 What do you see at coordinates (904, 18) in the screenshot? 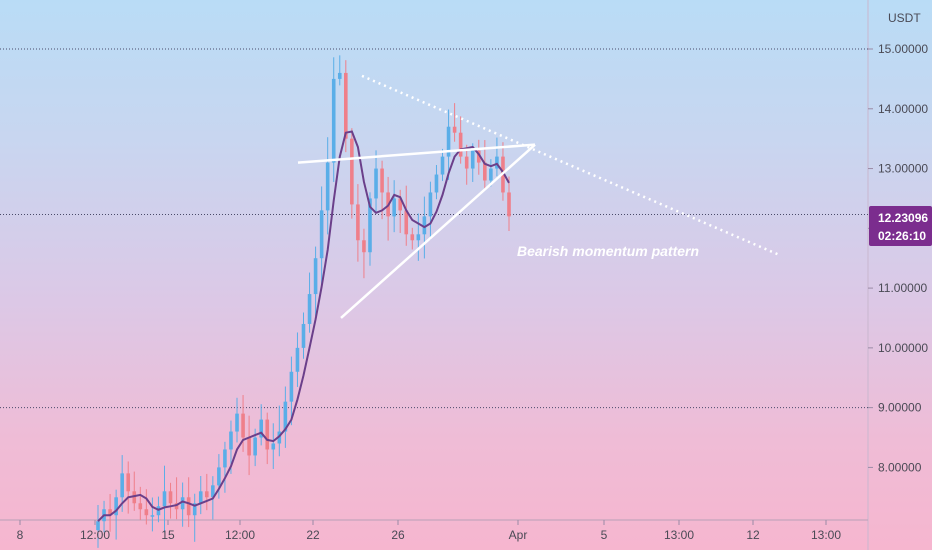
I see `currency-label: USDT` at bounding box center [904, 18].